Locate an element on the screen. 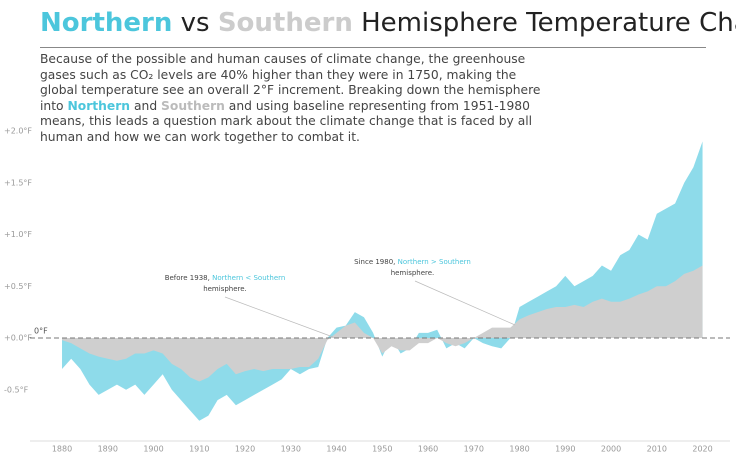 Image resolution: width=736 pixels, height=454 pixels. x-tick-label: 1970 is located at coordinates (474, 449).